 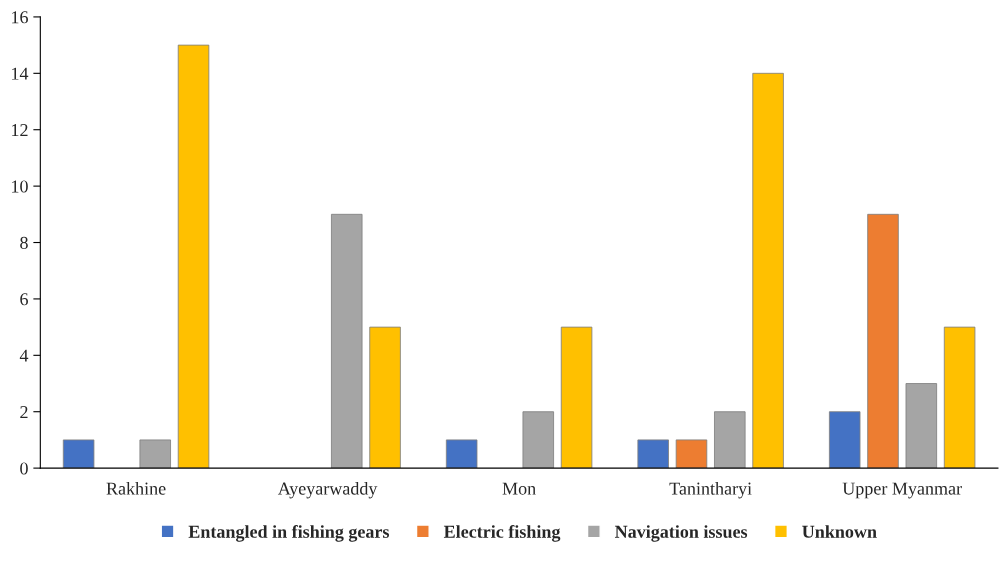 I want to click on x-tick-label: Rakhine, so click(x=136, y=488).